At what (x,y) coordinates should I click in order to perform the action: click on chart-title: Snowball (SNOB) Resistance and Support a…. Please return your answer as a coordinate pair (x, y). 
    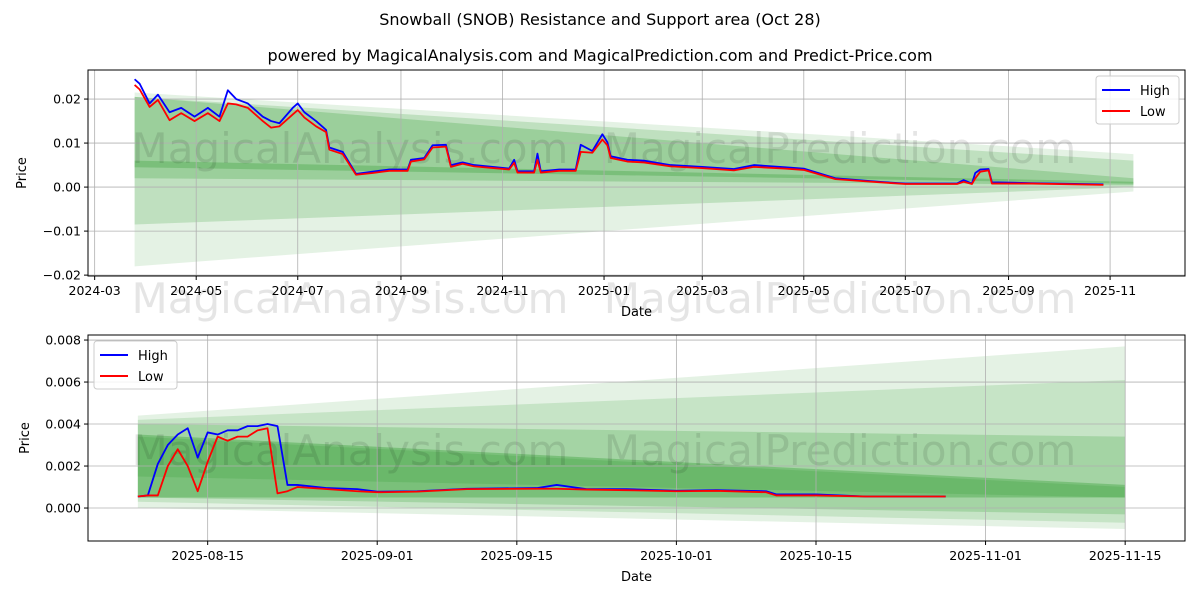
    Looking at the image, I should click on (600, 19).